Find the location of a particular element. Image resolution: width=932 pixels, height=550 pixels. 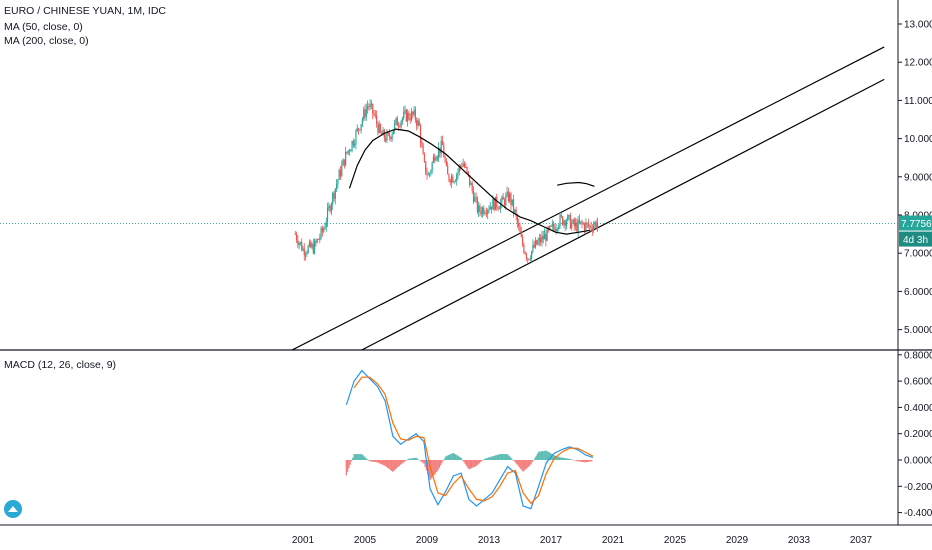

ma-fast-legend: MA (50, close, 0) is located at coordinates (43, 27).